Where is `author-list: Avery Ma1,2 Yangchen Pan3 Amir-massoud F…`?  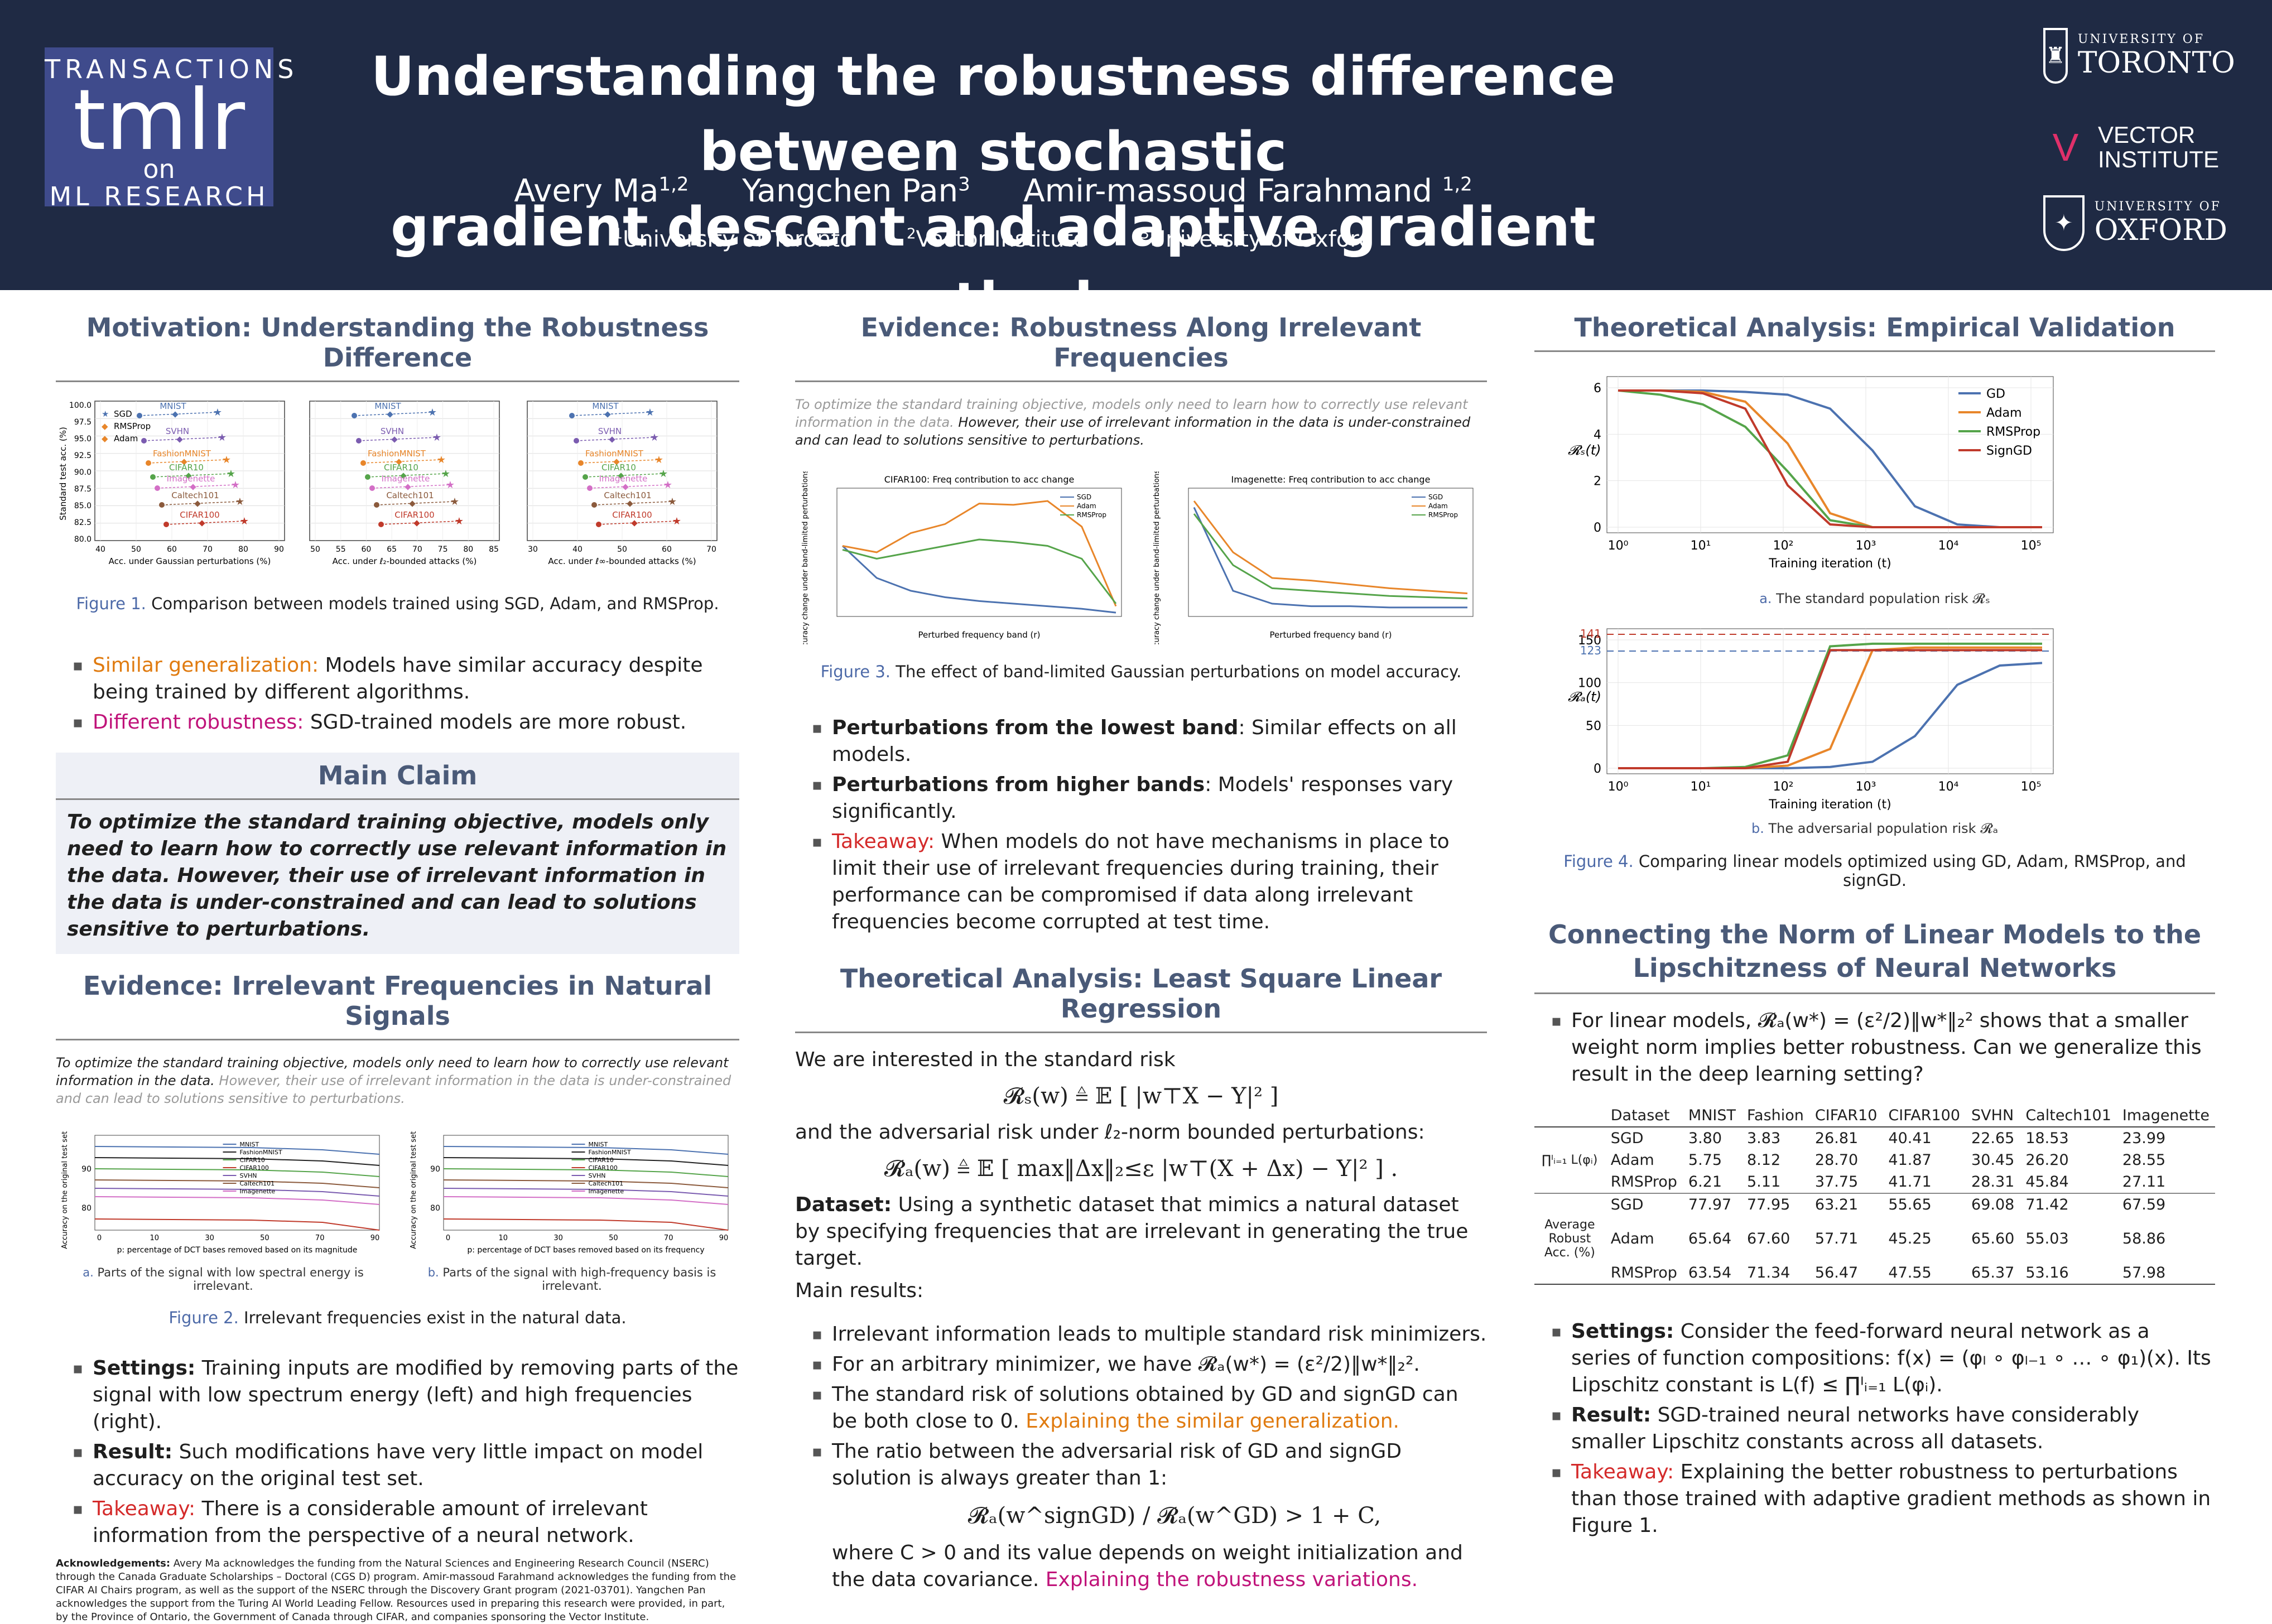 author-list: Avery Ma1,2 Yangchen Pan3 Amir-massoud F… is located at coordinates (993, 191).